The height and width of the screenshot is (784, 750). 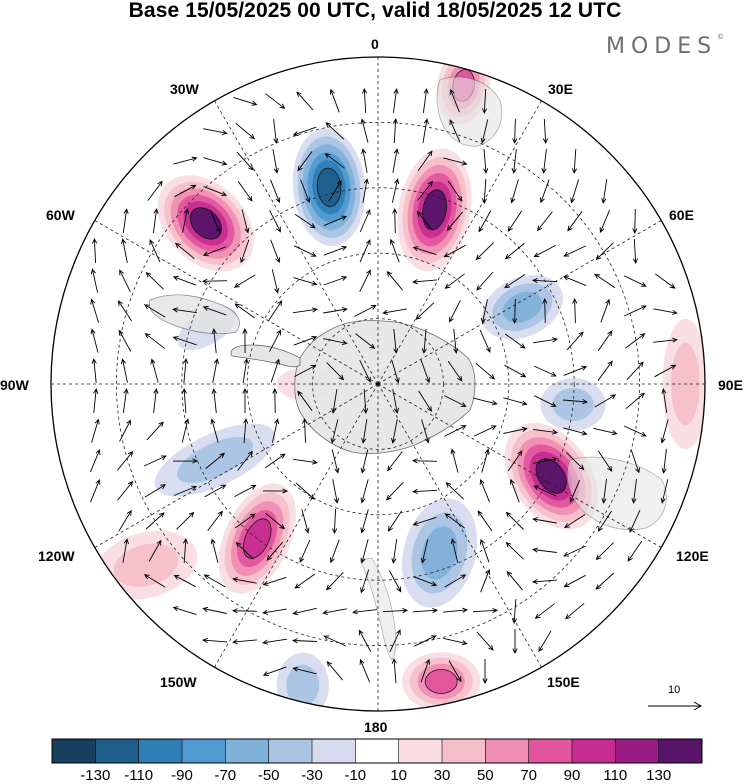 I want to click on anomaly-neg-indian, so click(x=522, y=307).